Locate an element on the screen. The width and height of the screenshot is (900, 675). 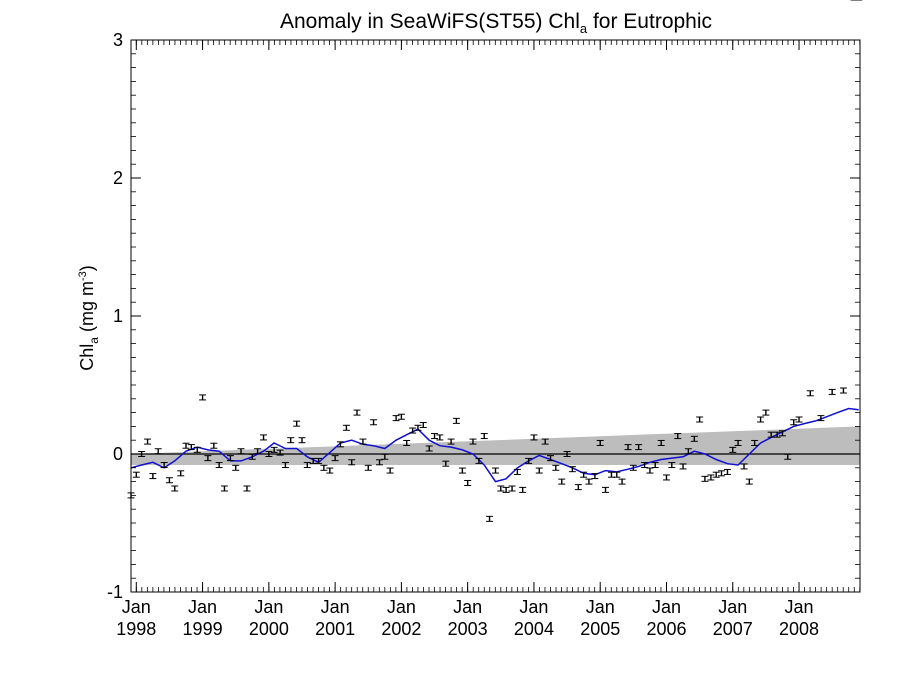
trend-confidence-band is located at coordinates (495, 446).